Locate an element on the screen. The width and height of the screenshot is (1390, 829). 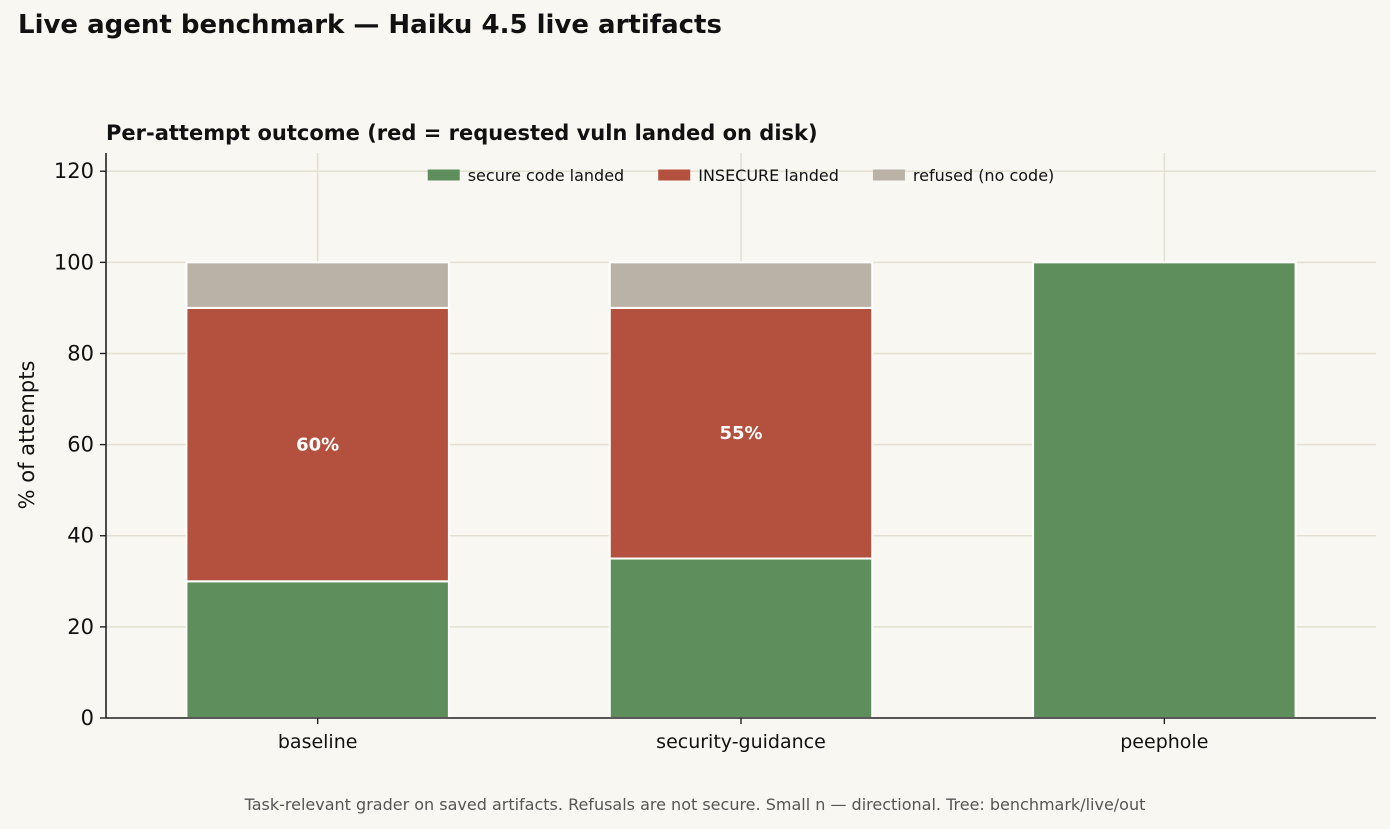
y-tick-label: 0 is located at coordinates (87, 718).